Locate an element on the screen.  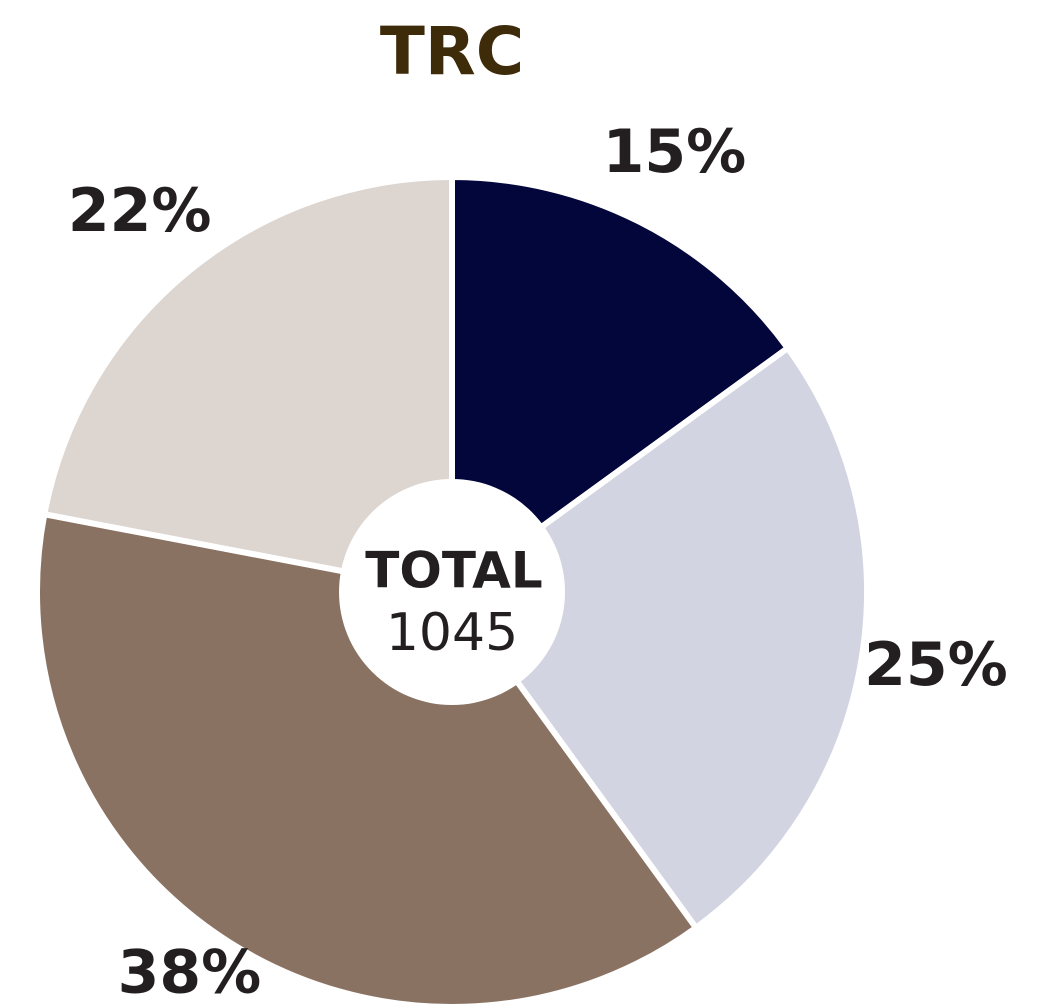
center-value: 1045 is located at coordinates (452, 633).